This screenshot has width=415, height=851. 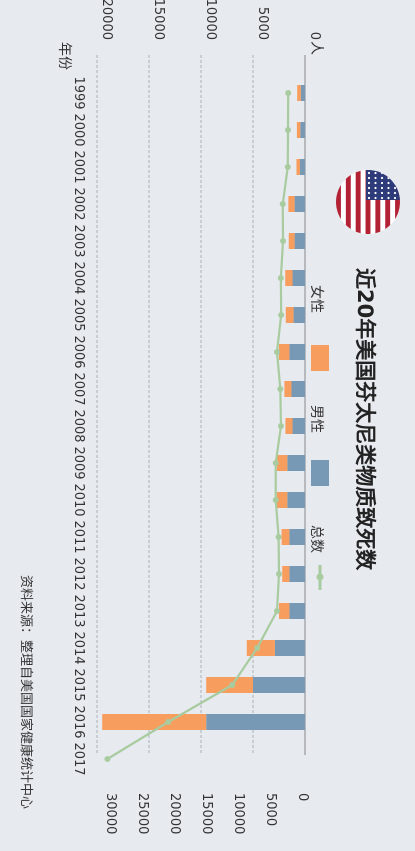 What do you see at coordinates (110, 813) in the screenshot?
I see `line-y-tick-label: 30000` at bounding box center [110, 813].